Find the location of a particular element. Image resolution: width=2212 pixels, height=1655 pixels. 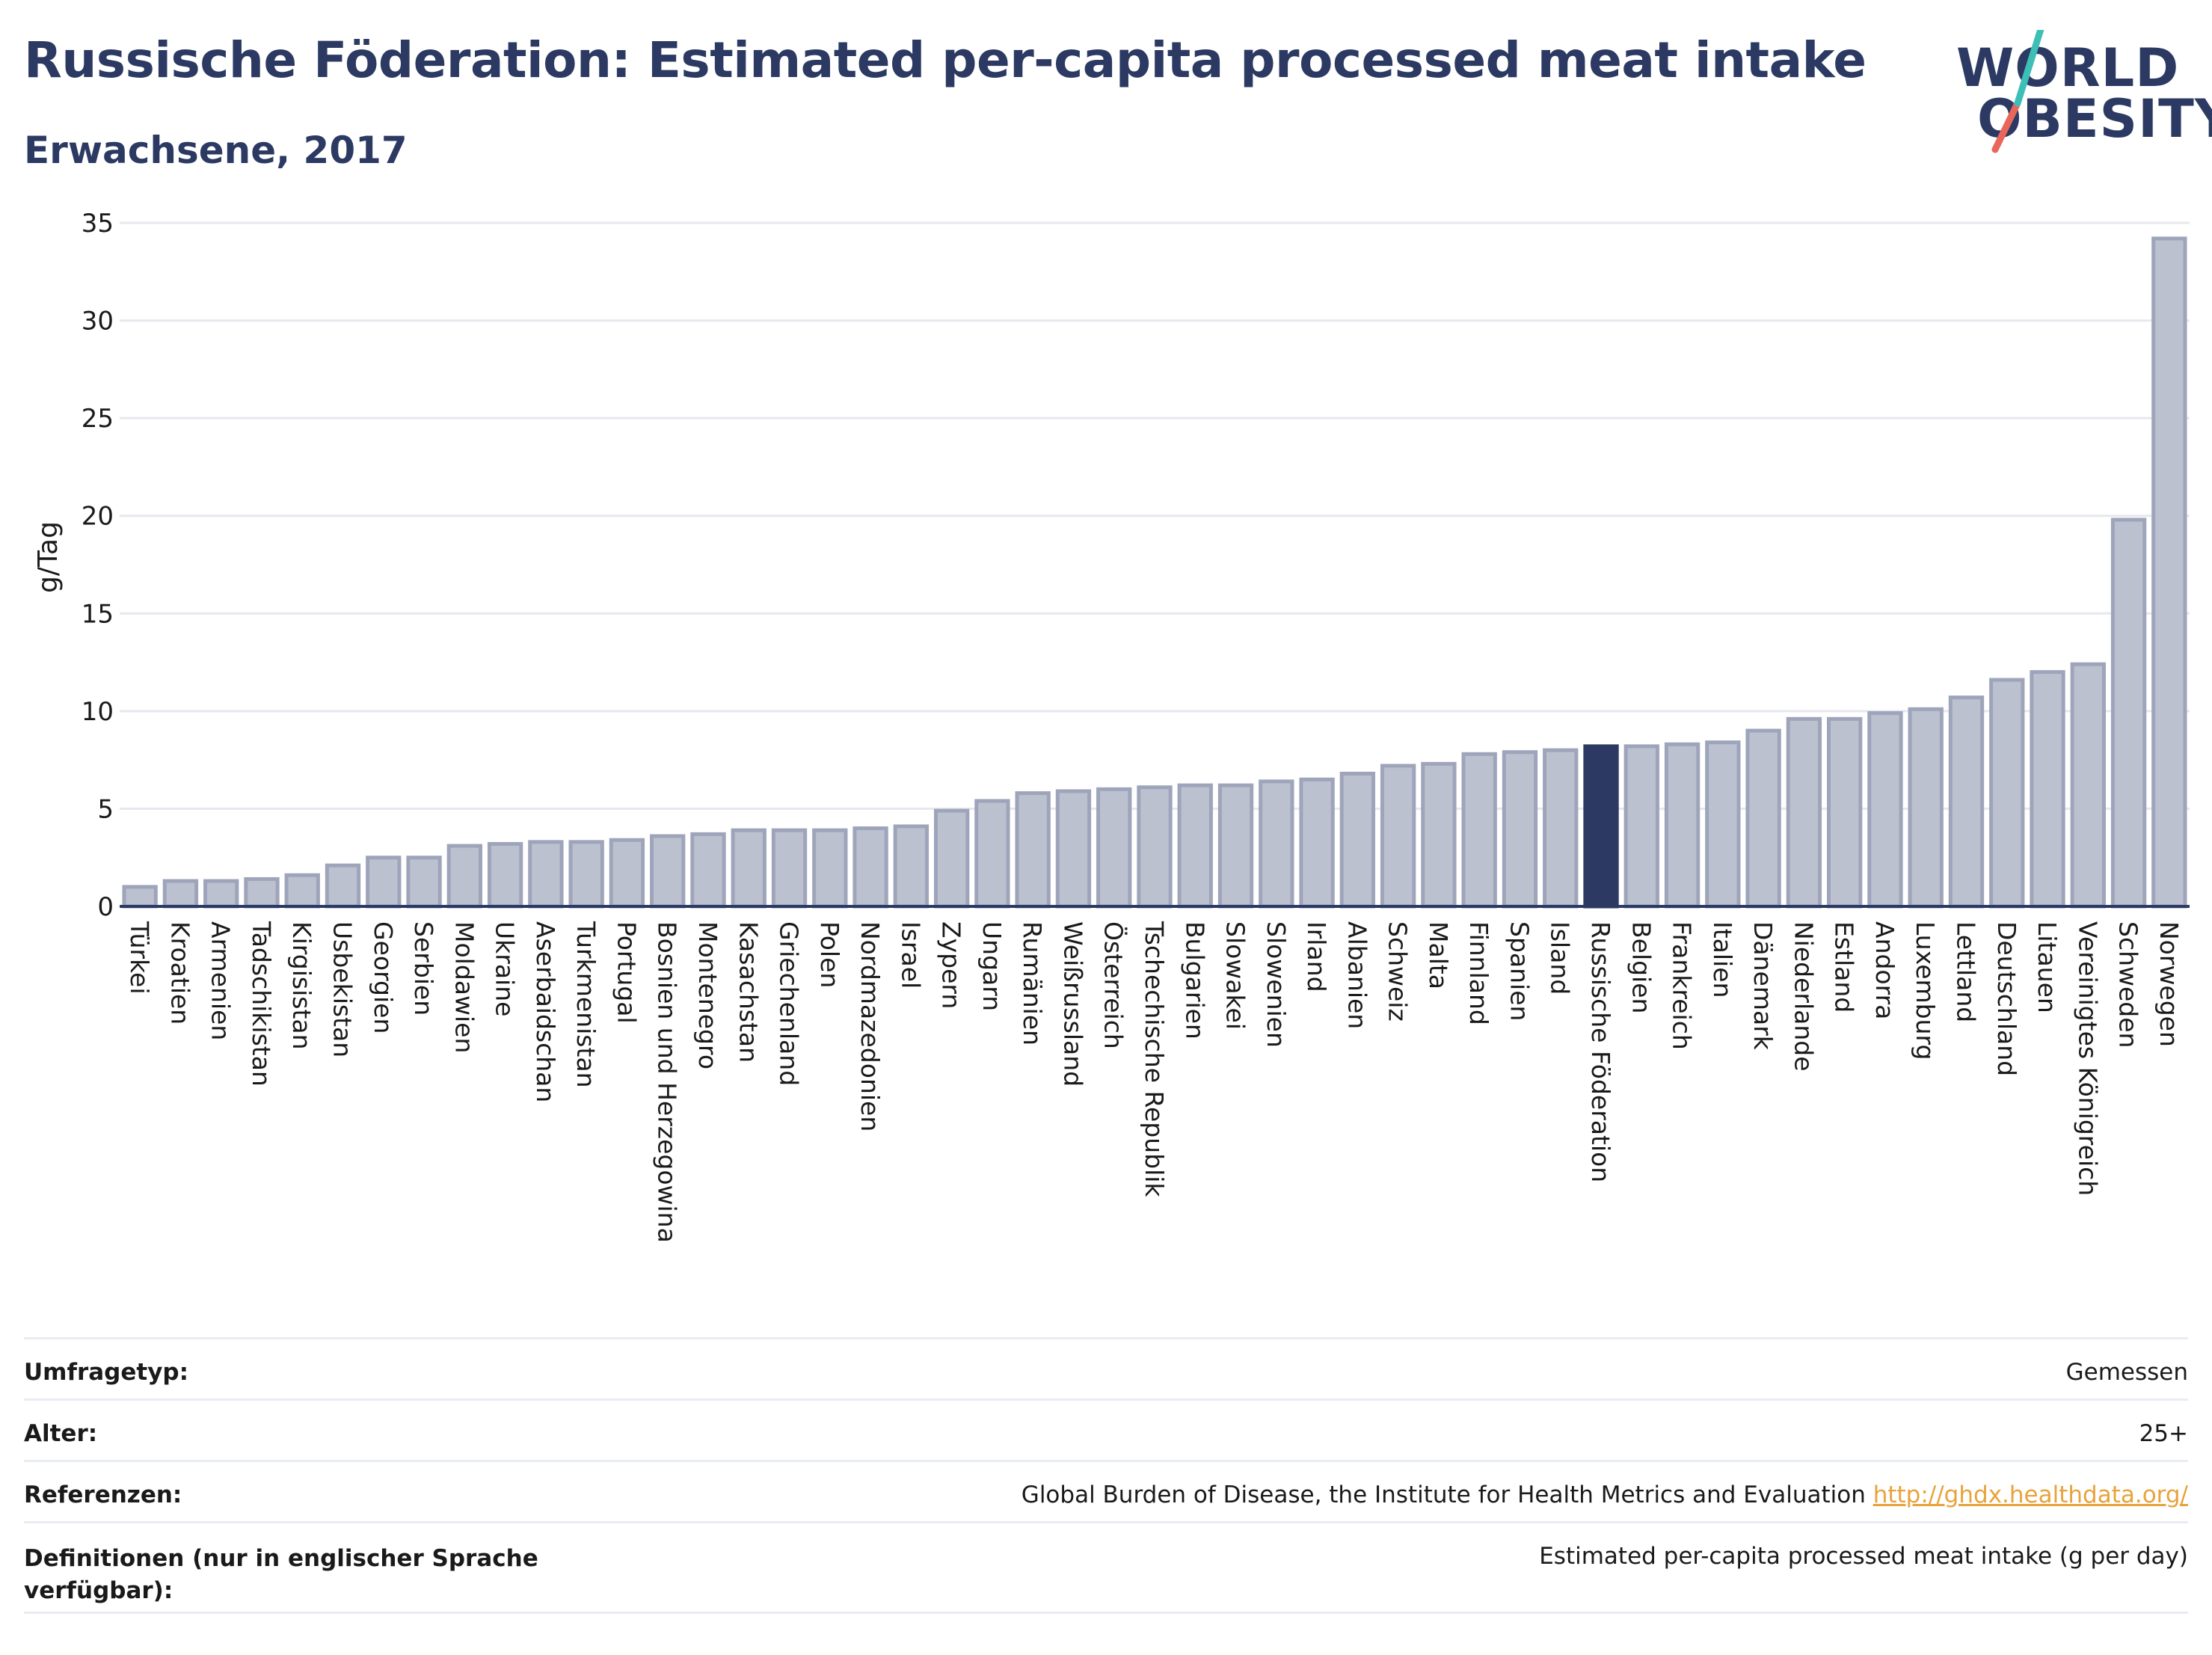

x-tick-label: Aserbaidschan is located at coordinates (545, 1011).